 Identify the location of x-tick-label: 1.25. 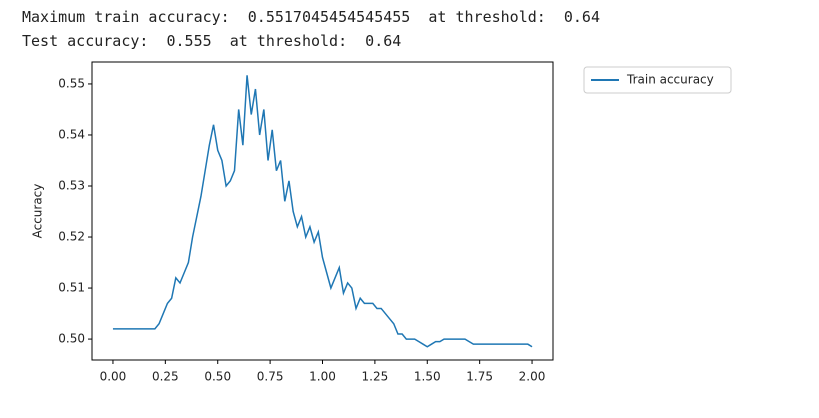
(375, 377).